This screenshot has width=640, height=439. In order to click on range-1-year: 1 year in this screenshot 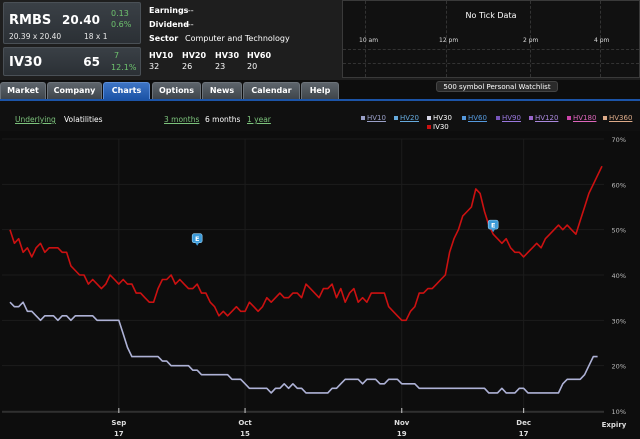, I will do `click(259, 119)`.